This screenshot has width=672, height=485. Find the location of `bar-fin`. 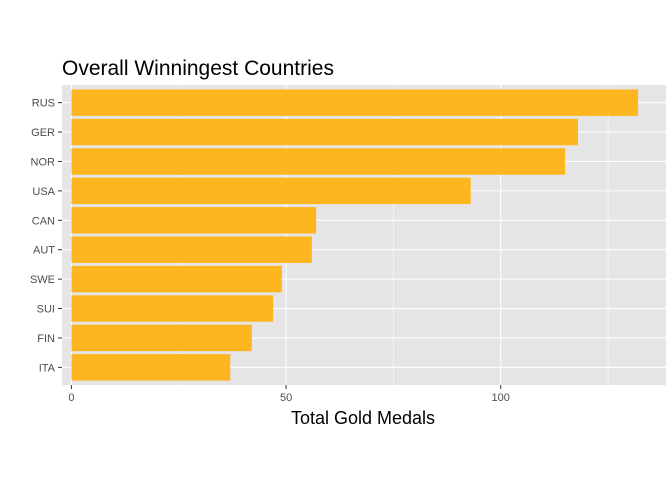

bar-fin is located at coordinates (161, 338).